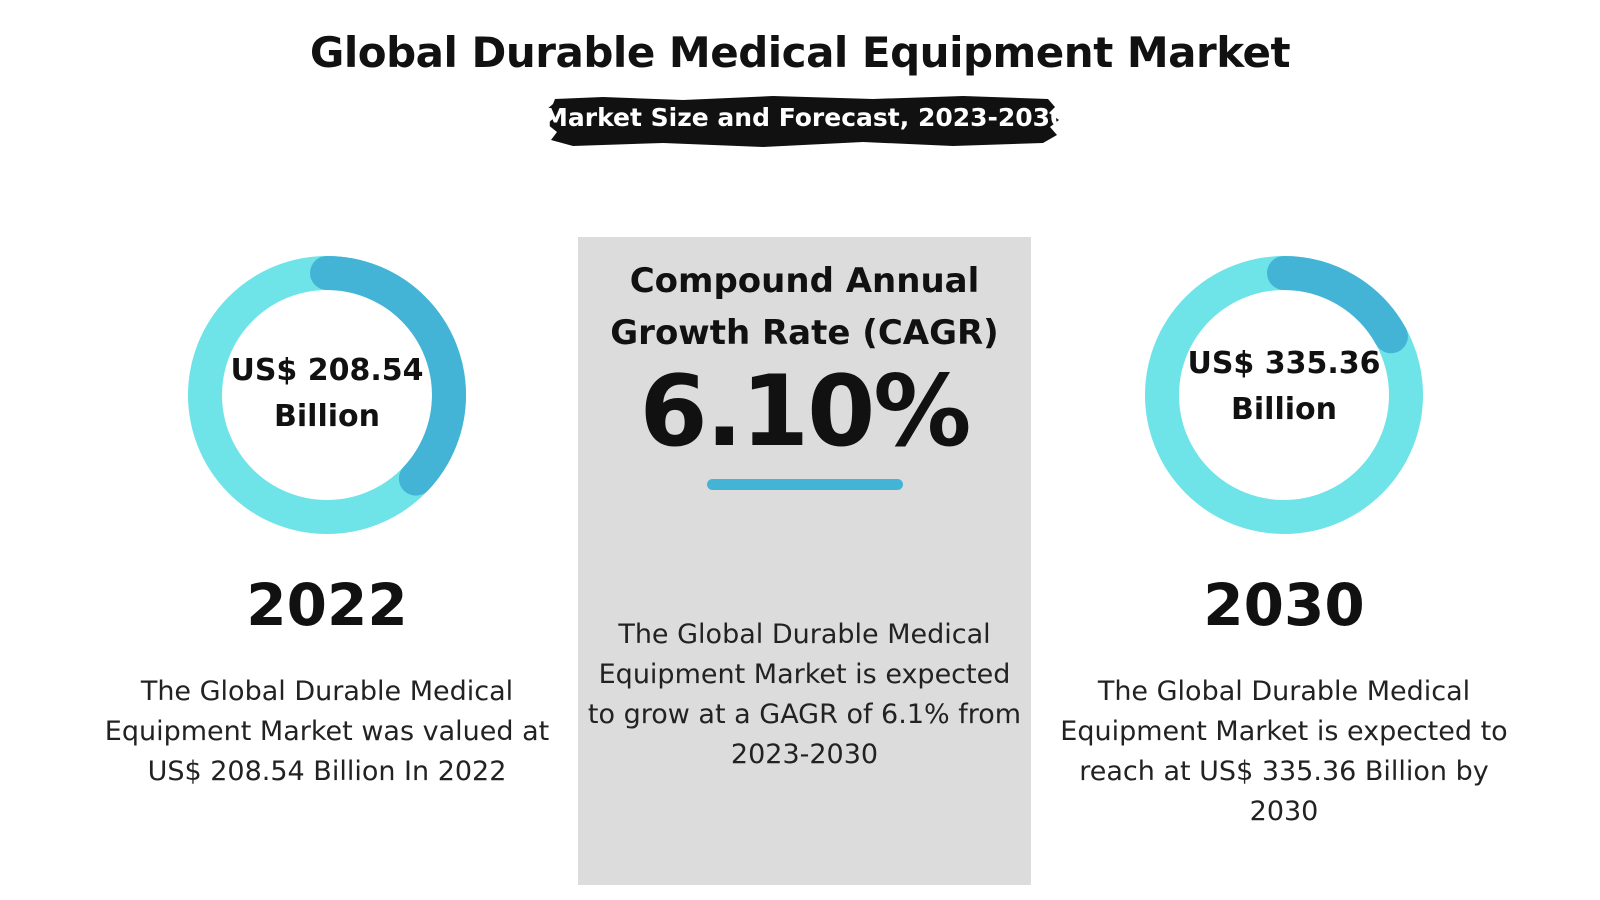  I want to click on ring-chart-2022: US$ 208.54 Billion, so click(327, 395).